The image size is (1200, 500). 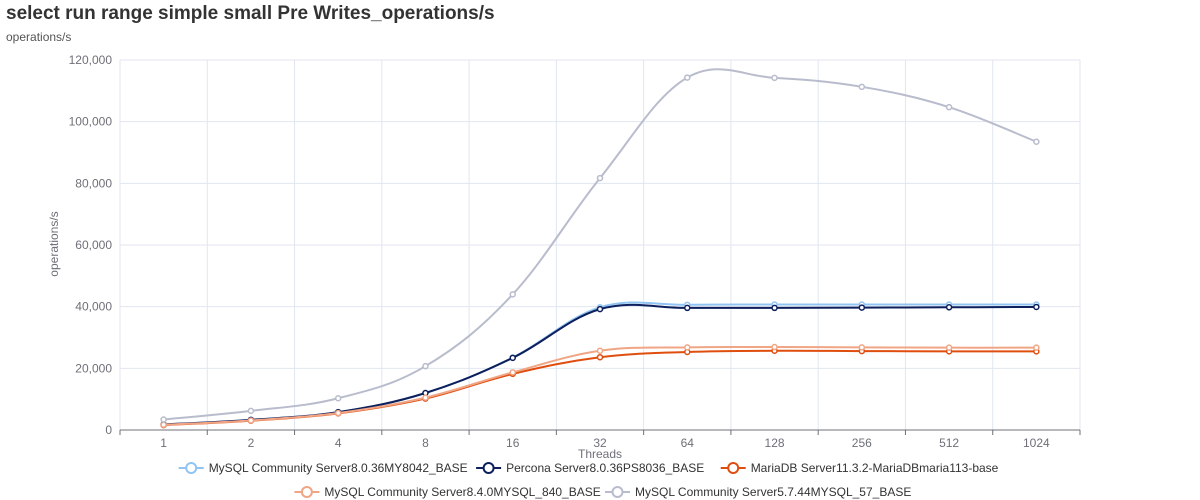 I want to click on y-tick-label: 60,000, so click(x=93, y=245).